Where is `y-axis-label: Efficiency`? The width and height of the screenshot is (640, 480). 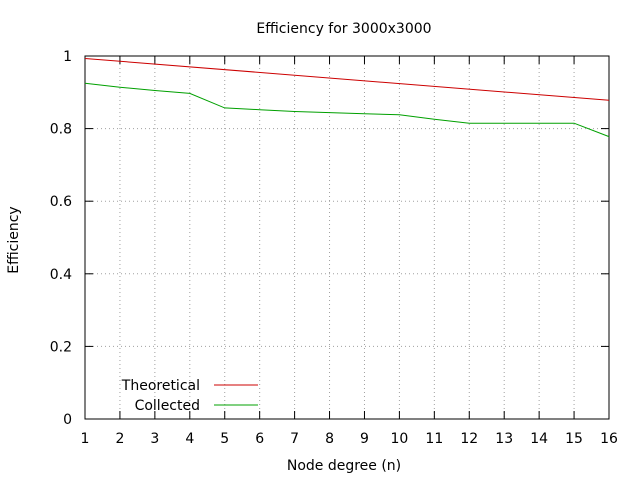 y-axis-label: Efficiency is located at coordinates (14, 239).